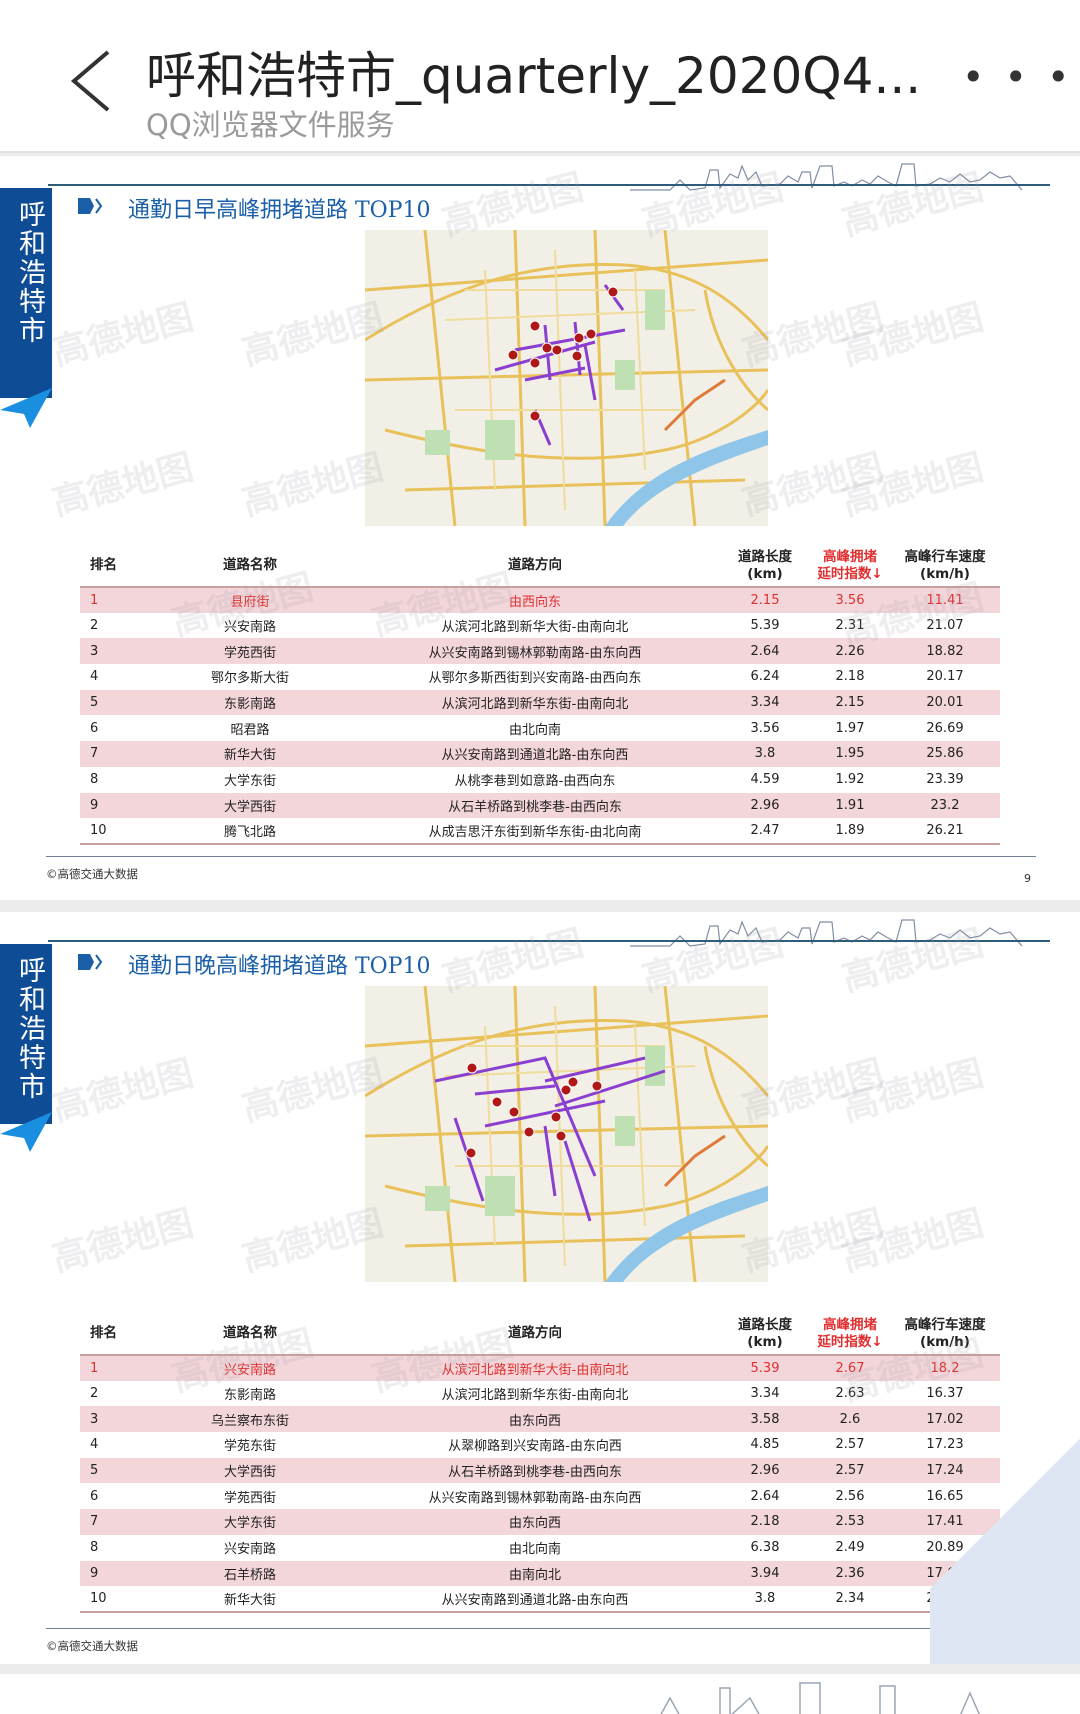  What do you see at coordinates (945, 626) in the screenshot?
I see `speed-cell: 21.07` at bounding box center [945, 626].